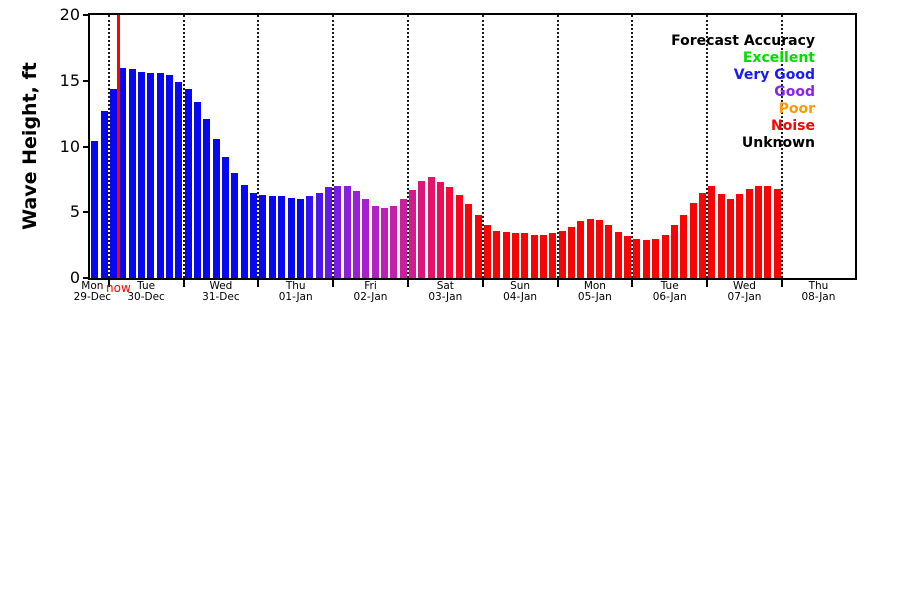 The height and width of the screenshot is (600, 900). I want to click on x-day-date: 29-Dec, so click(92, 297).